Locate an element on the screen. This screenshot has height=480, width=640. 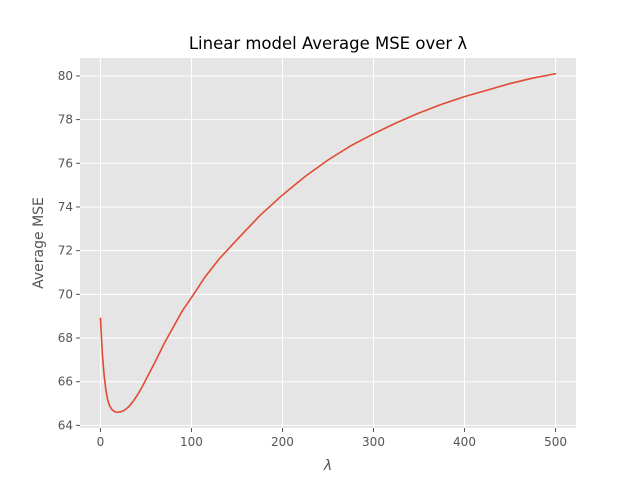
y-tick-label: 66 is located at coordinates (65, 382).